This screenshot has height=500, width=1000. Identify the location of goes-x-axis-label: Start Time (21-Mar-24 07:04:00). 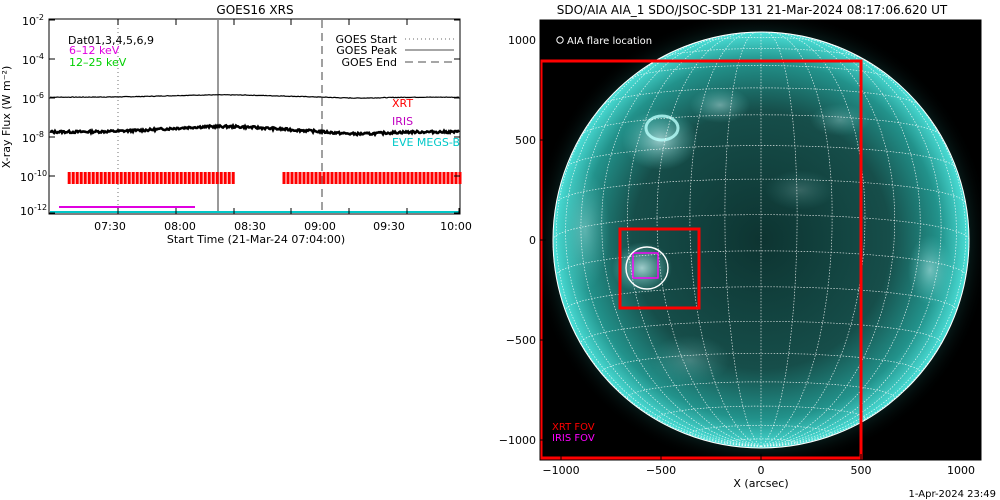
(256, 239).